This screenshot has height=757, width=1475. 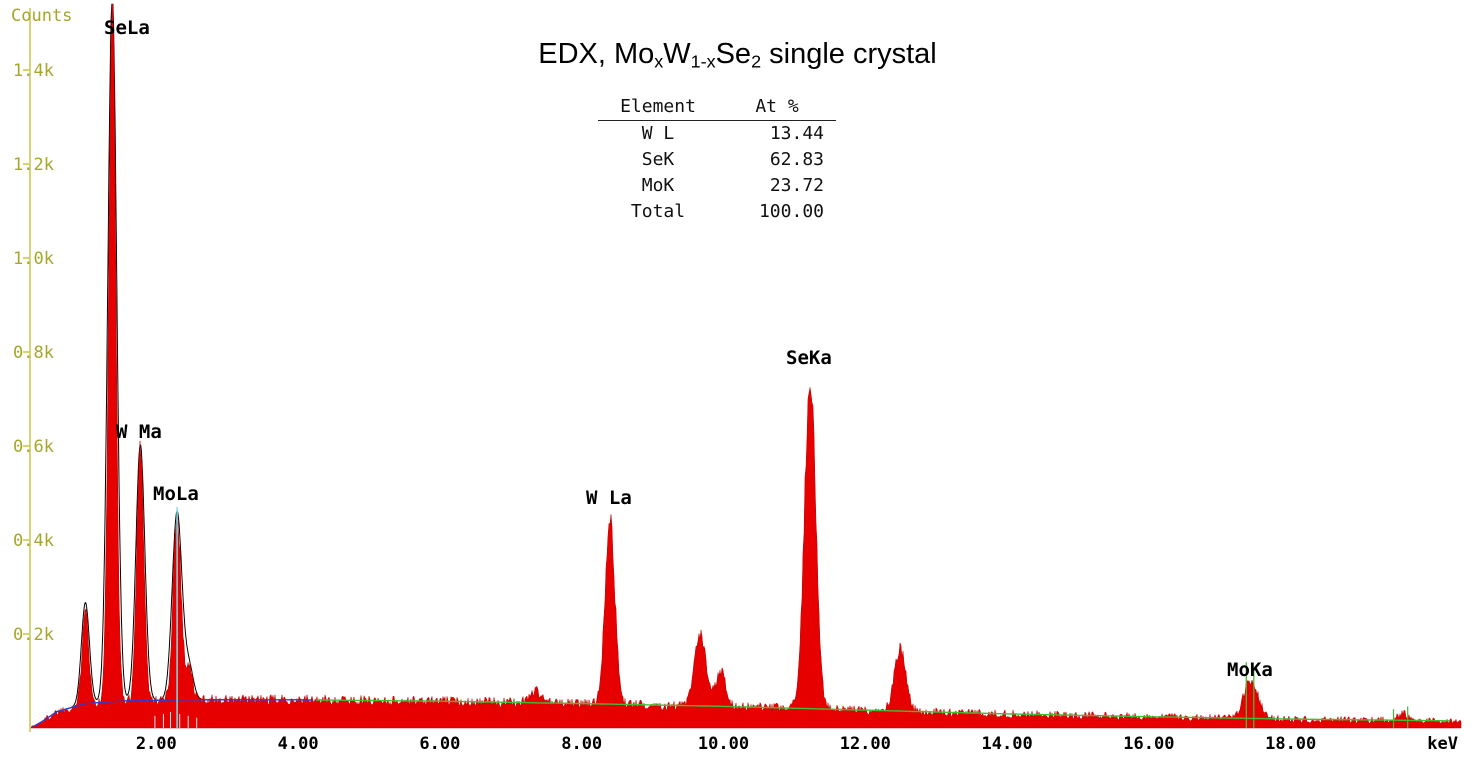 What do you see at coordinates (33, 165) in the screenshot?
I see `y-tick-label: 1.2k` at bounding box center [33, 165].